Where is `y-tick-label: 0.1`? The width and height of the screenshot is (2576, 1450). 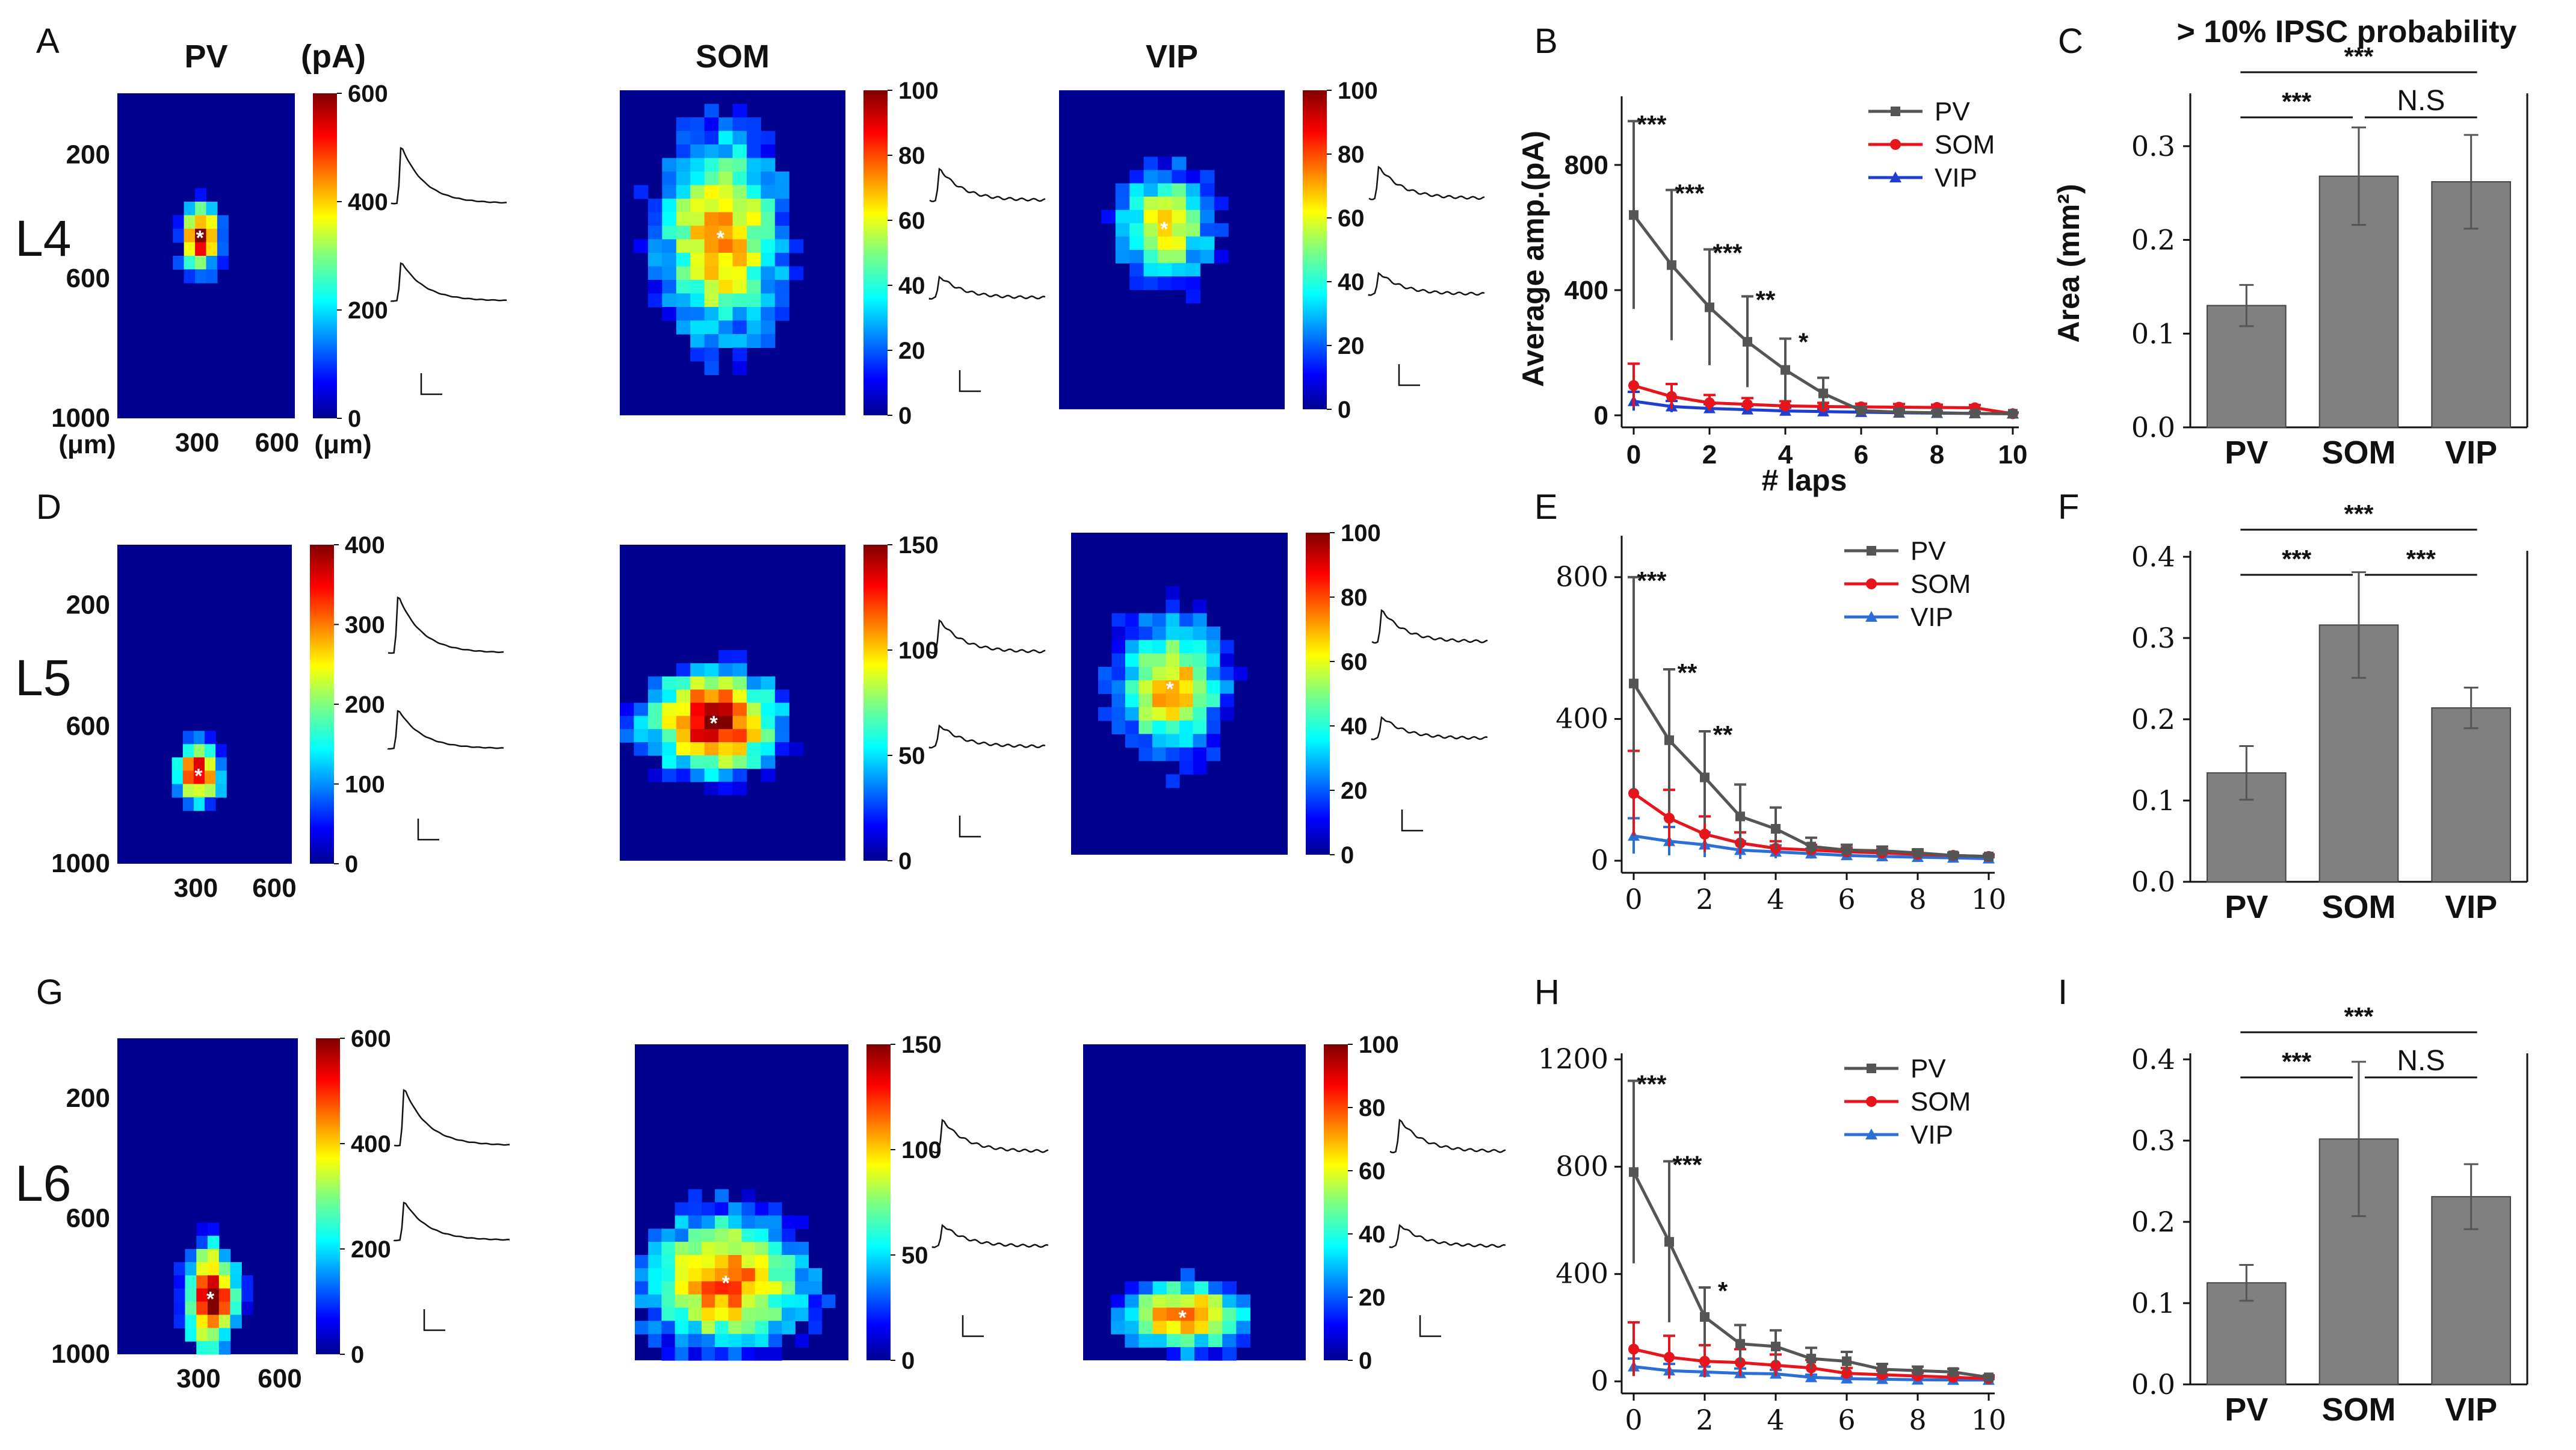 y-tick-label: 0.1 is located at coordinates (2153, 800).